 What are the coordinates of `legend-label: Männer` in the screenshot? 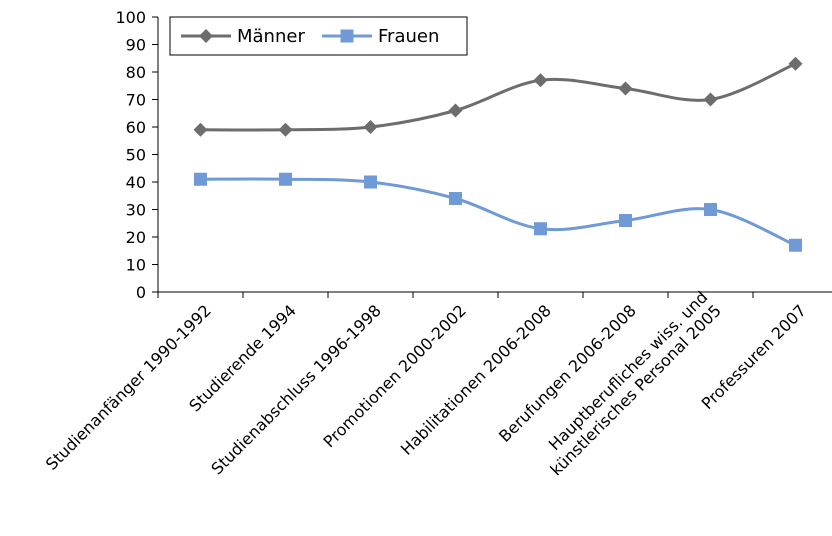 It's located at (271, 36).